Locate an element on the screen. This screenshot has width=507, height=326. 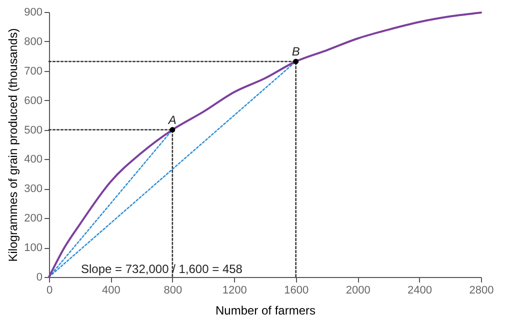
annotation: B is located at coordinates (296, 51).